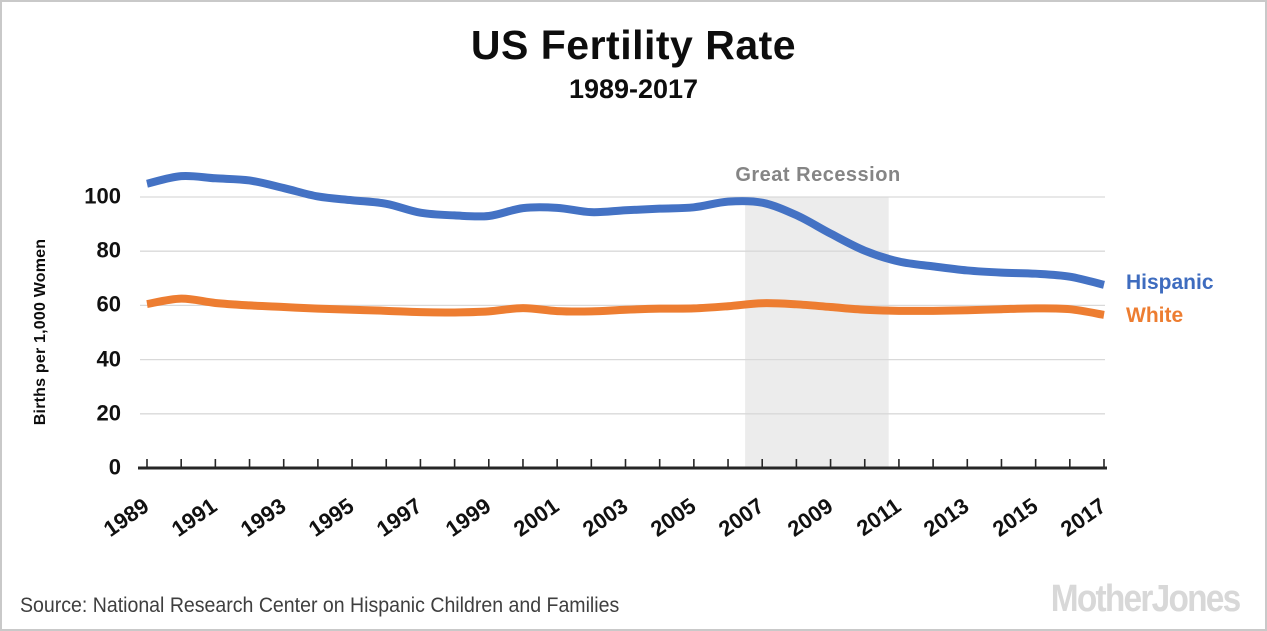 The width and height of the screenshot is (1267, 631). Describe the element at coordinates (625, 306) in the screenshot. I see `series-line-white` at that location.